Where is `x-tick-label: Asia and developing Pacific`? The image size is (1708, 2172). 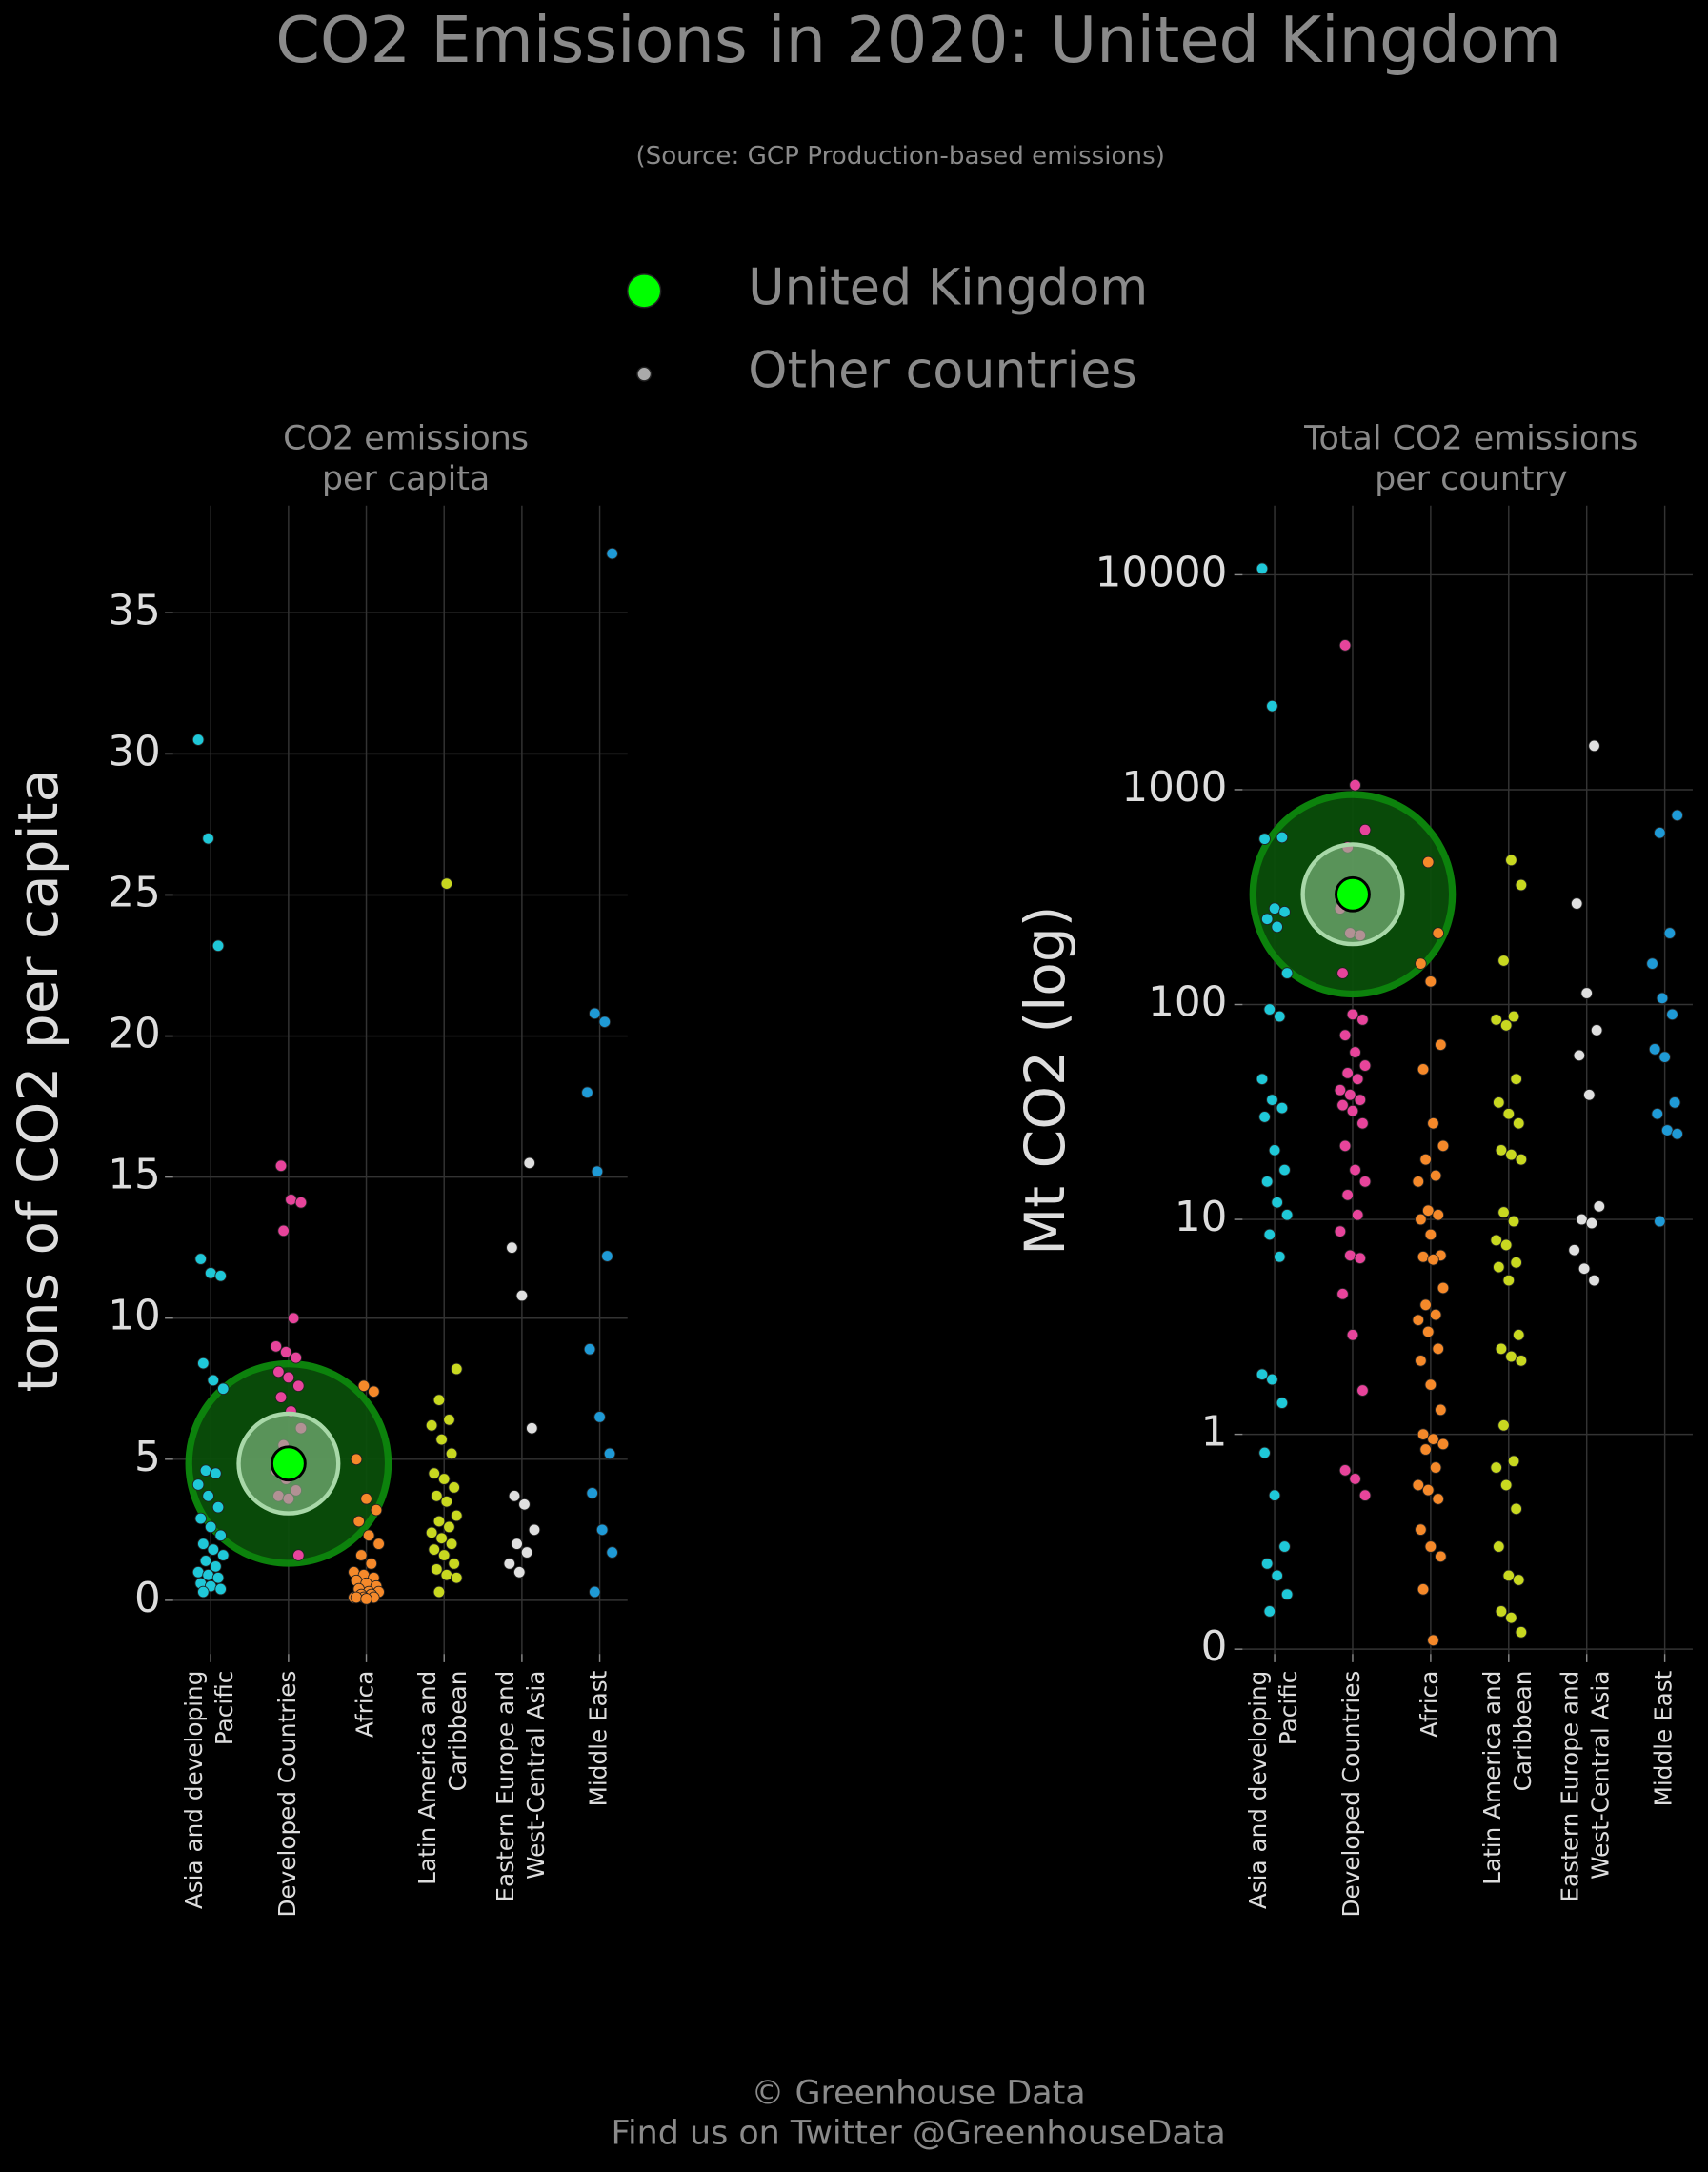 x-tick-label: Asia and developing Pacific is located at coordinates (209, 1790).